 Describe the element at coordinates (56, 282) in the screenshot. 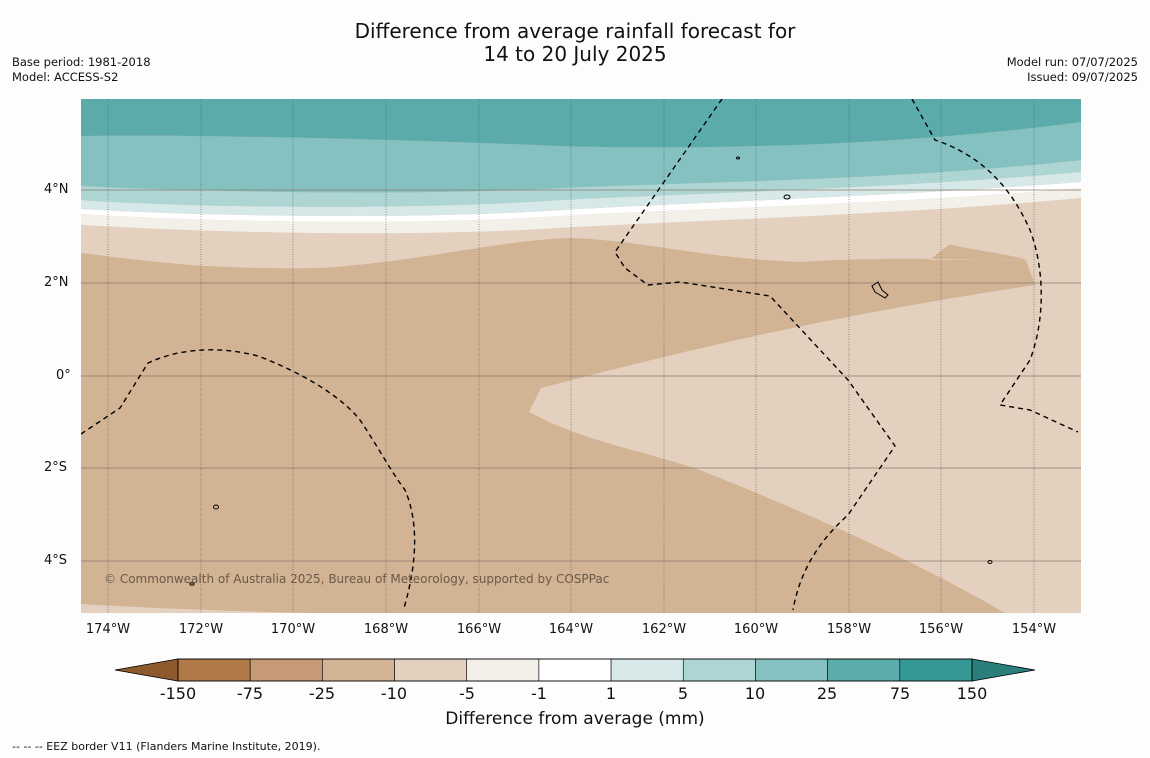

I see `lat-label-2n: 2°N` at that location.